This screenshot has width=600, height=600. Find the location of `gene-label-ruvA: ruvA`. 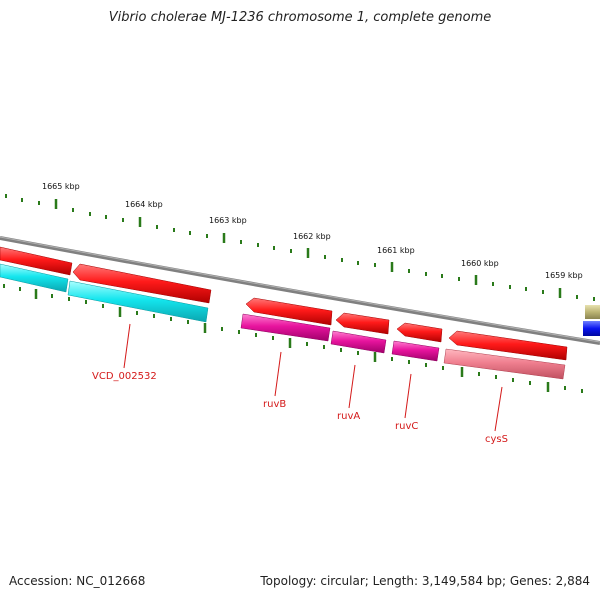

gene-label-ruvA: ruvA is located at coordinates (348, 416).